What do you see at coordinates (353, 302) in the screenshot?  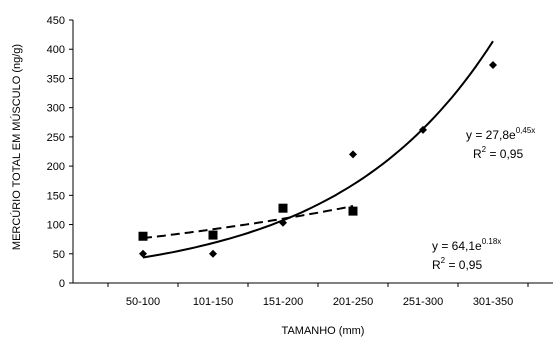 I see `x-tick-label: 201-250` at bounding box center [353, 302].